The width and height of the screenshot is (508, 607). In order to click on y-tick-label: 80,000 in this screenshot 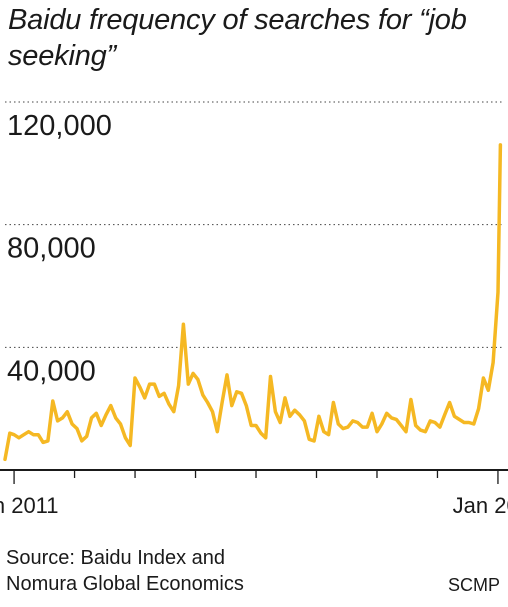, I will do `click(51, 249)`.